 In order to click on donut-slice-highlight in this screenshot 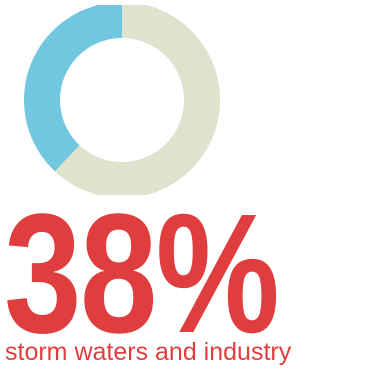, I will do `click(73, 88)`.